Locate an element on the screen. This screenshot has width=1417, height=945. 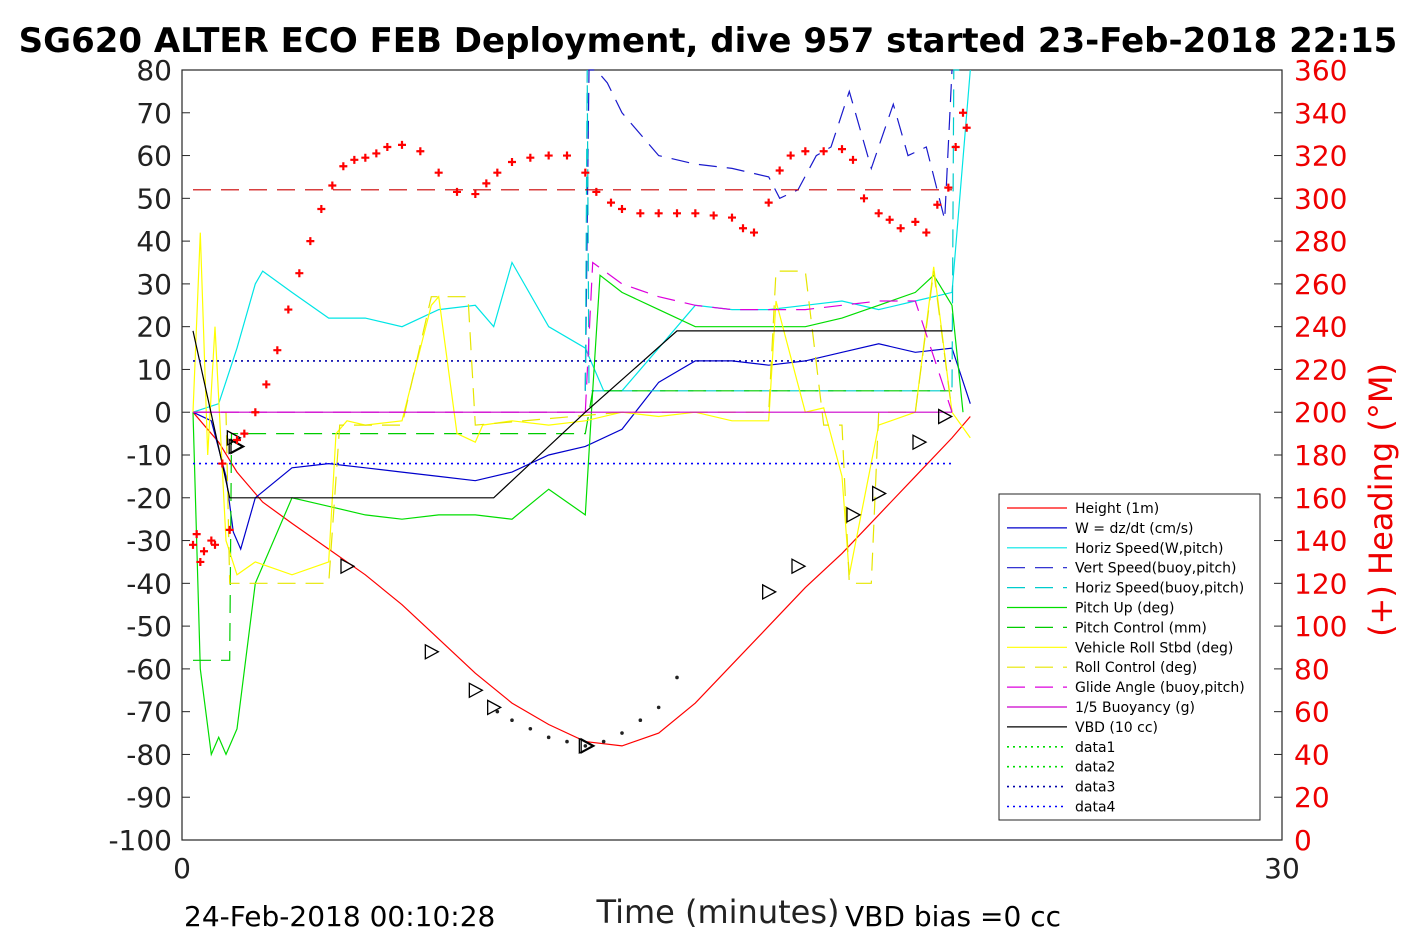
y-tick-label: 70 is located at coordinates (154, 113).